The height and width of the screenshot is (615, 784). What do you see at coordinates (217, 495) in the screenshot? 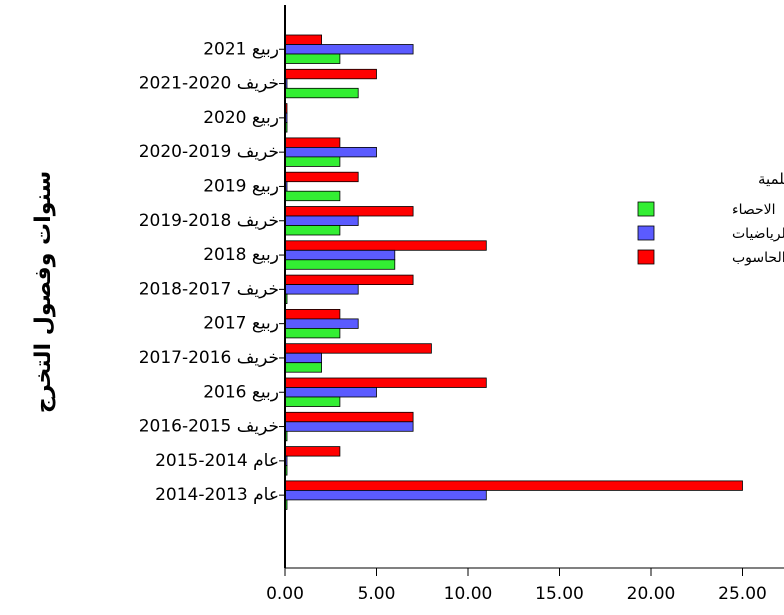
I see `category-label: عام 2013-2014` at bounding box center [217, 495].